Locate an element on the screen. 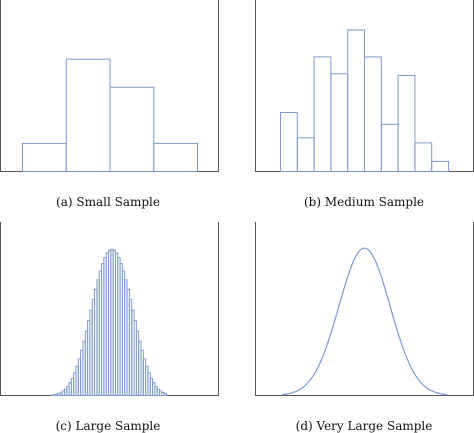 This screenshot has width=474, height=433. density-curve-d is located at coordinates (364, 321).